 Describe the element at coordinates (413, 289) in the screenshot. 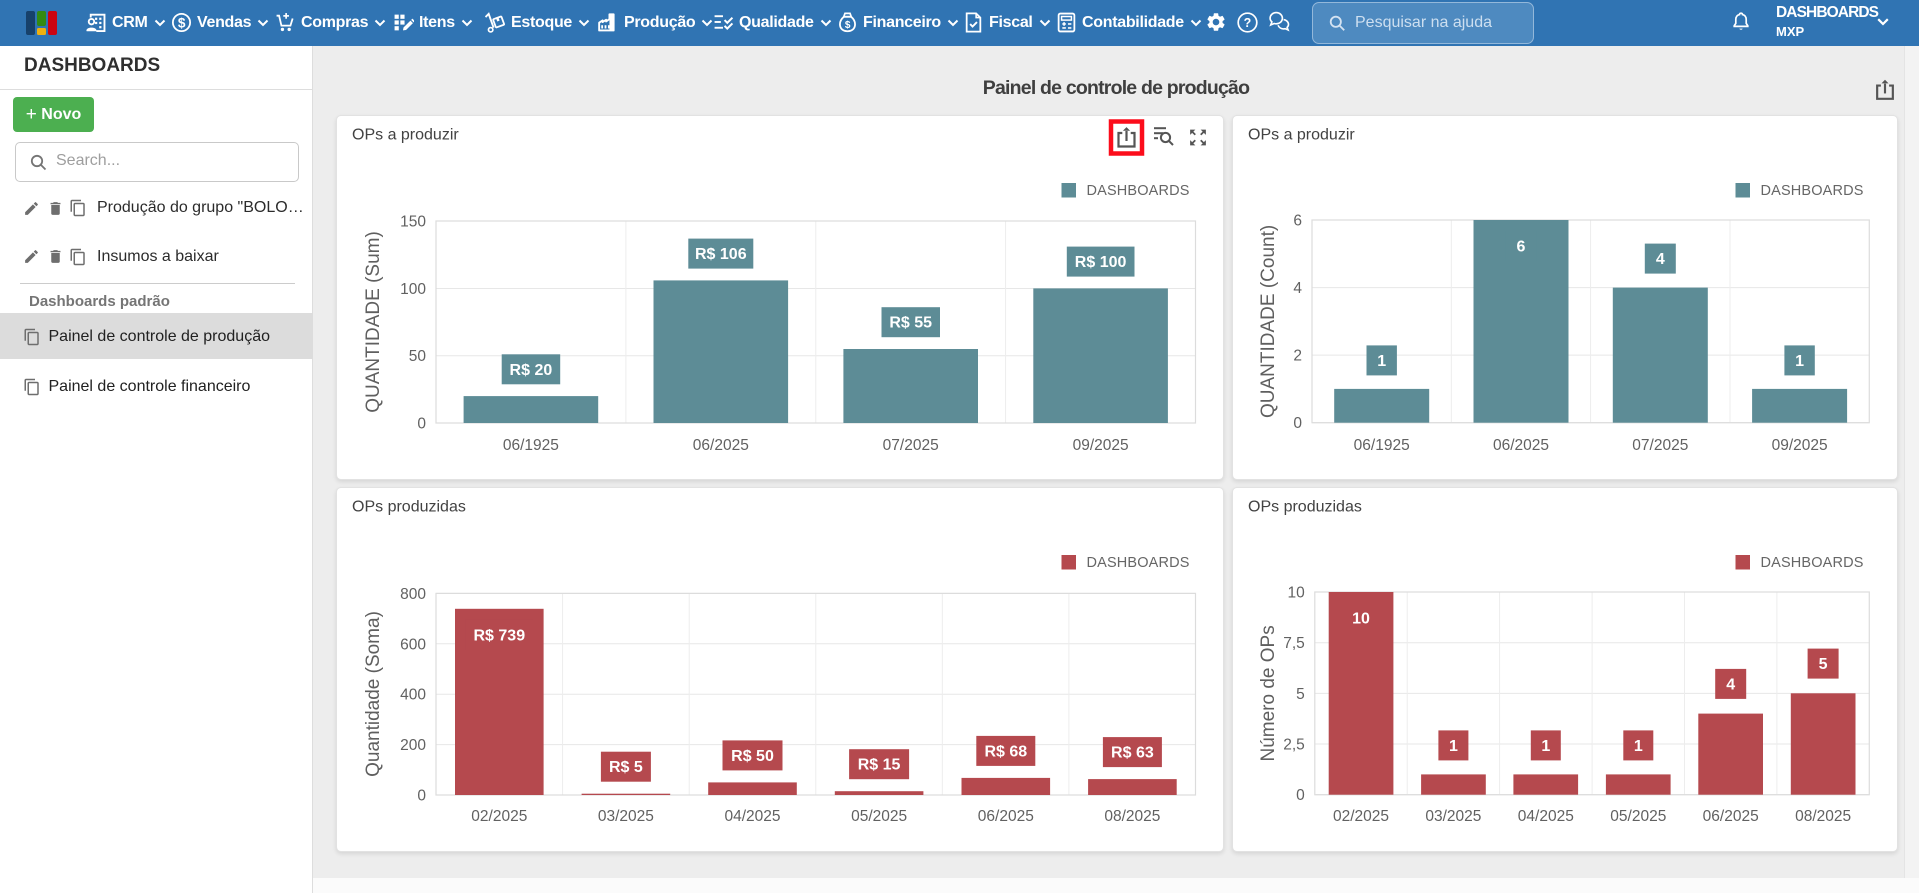

I see `svg-text: 100` at that location.